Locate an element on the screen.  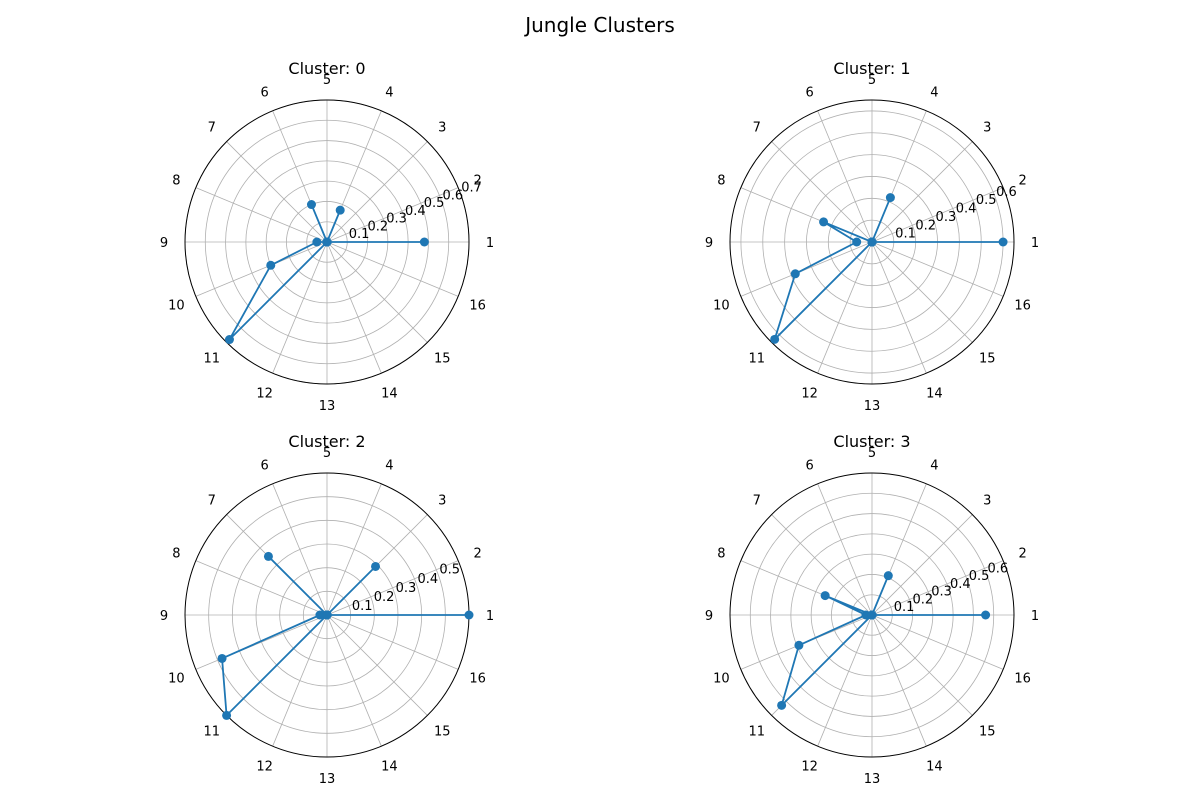
angle-tick-label: 2 is located at coordinates (477, 181).